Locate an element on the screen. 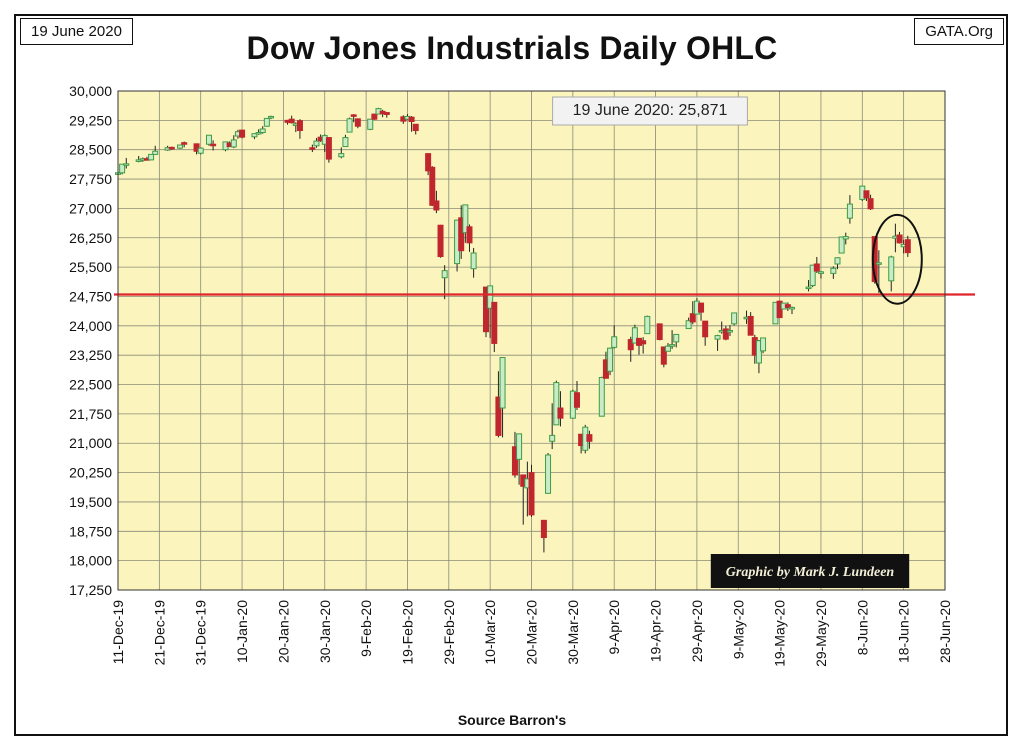 This screenshot has height=753, width=1024. x-tick-label: 29-Feb-20 is located at coordinates (449, 632).